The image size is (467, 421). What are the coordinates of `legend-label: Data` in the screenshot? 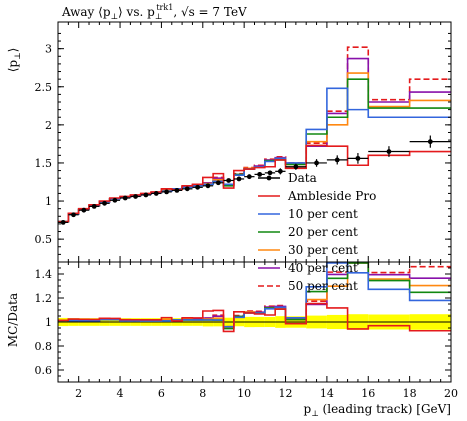 It's located at (302, 178).